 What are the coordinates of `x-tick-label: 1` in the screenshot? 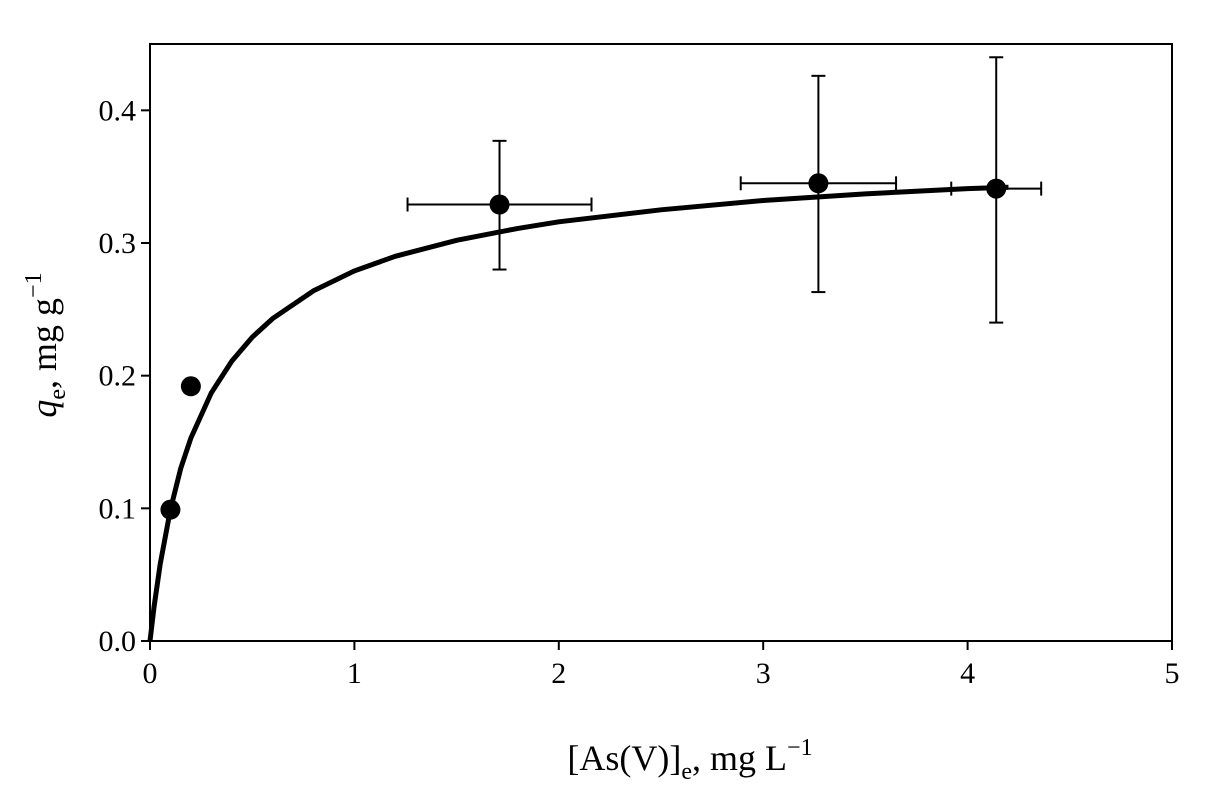 It's located at (354, 673).